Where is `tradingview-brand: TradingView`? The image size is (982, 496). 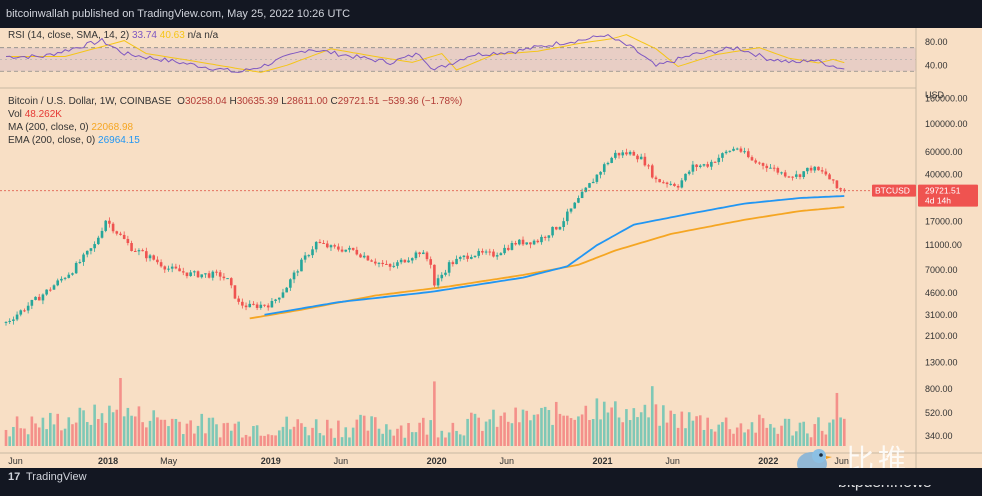
tradingview-brand: TradingView is located at coordinates (56, 477).